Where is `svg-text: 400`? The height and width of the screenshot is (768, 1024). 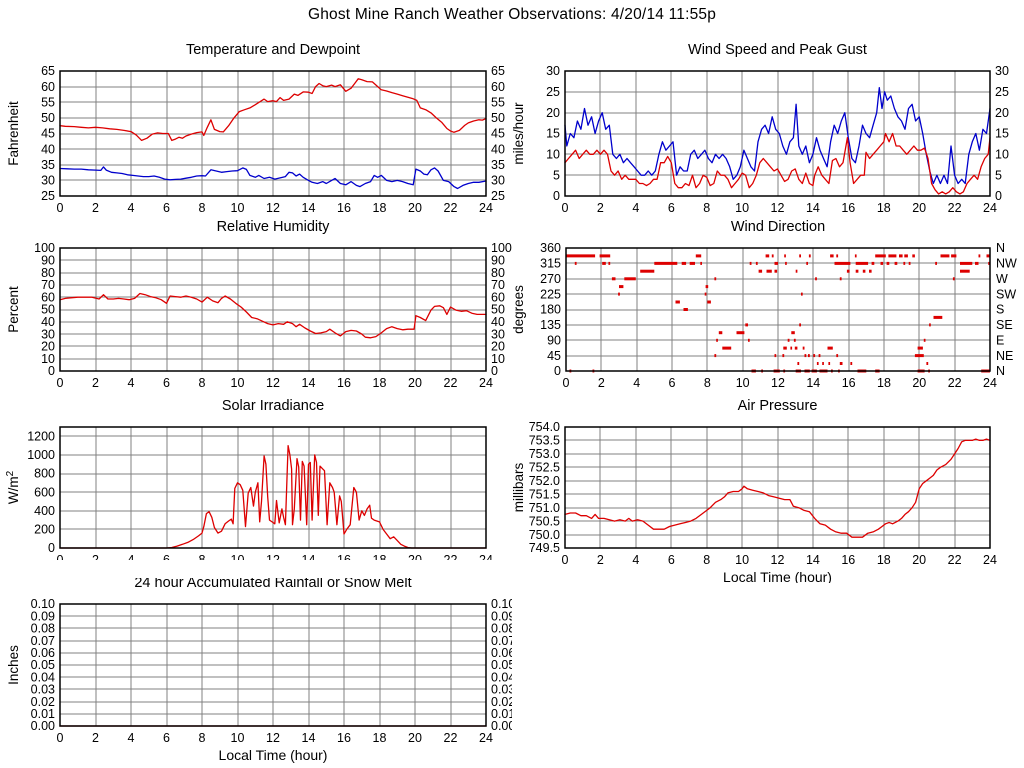
svg-text: 400 is located at coordinates (44, 511).